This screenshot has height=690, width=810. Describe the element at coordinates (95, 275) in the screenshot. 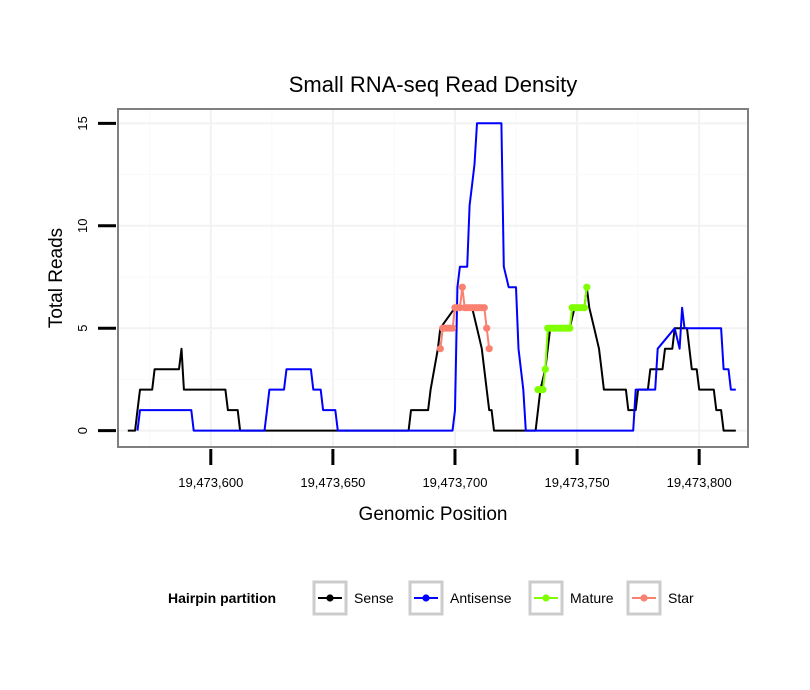

I see `y-axis: 0 5 10 15` at that location.